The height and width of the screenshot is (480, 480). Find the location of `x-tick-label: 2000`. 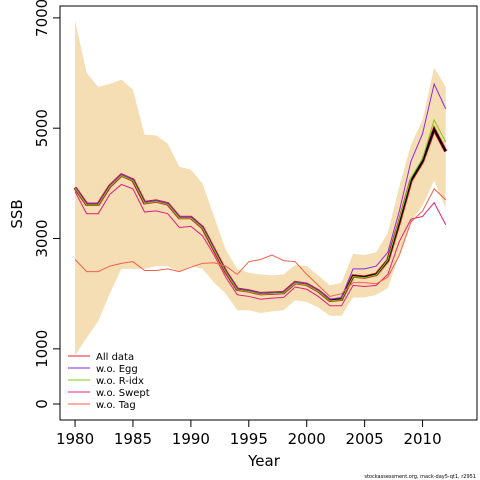

x-tick-label: 2000 is located at coordinates (307, 439).